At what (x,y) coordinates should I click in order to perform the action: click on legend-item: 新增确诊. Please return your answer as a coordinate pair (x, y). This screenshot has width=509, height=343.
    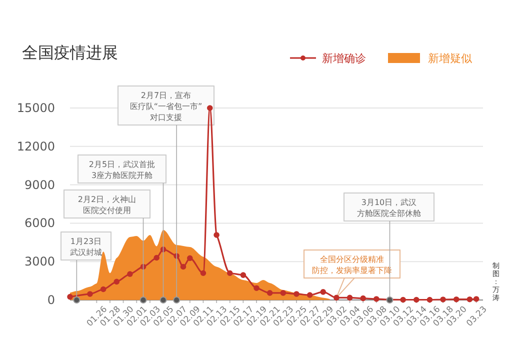
    Looking at the image, I should click on (328, 58).